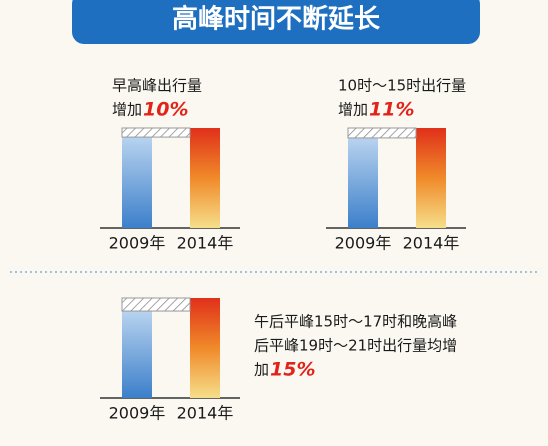  What do you see at coordinates (402, 86) in the screenshot?
I see `annotation: 10时～15时出行量` at bounding box center [402, 86].